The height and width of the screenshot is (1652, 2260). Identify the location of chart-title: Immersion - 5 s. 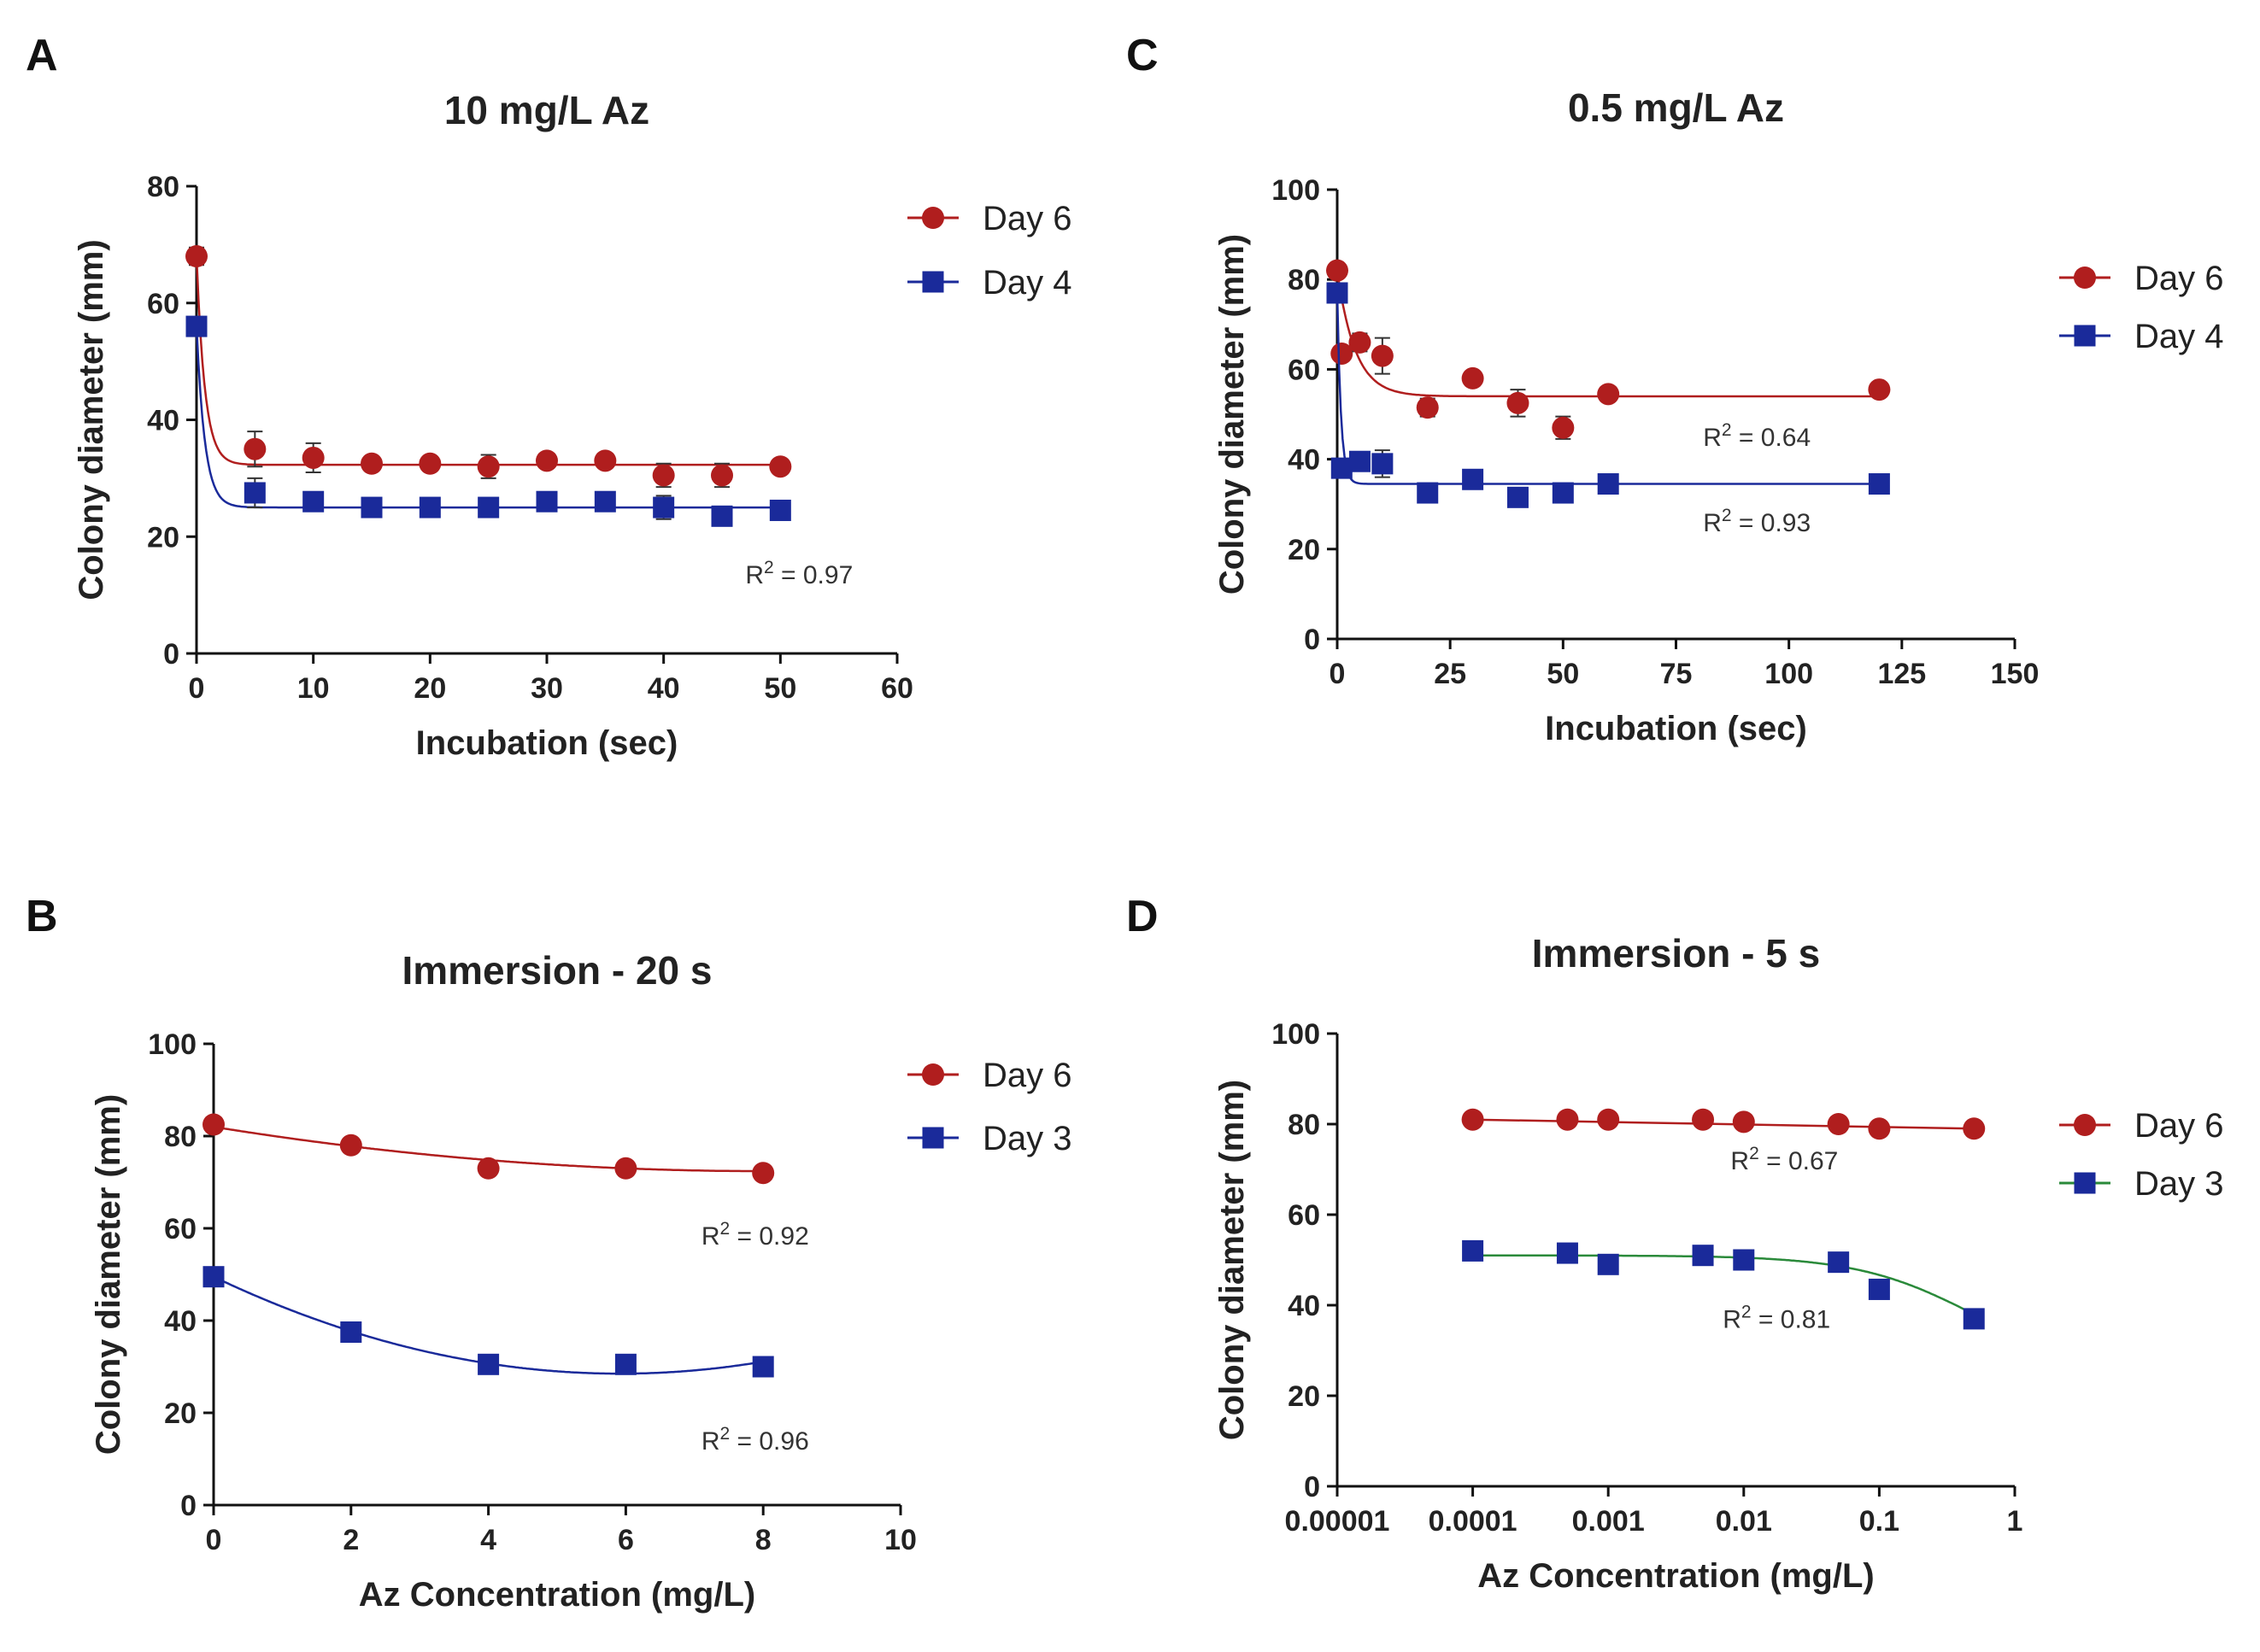
(1676, 953).